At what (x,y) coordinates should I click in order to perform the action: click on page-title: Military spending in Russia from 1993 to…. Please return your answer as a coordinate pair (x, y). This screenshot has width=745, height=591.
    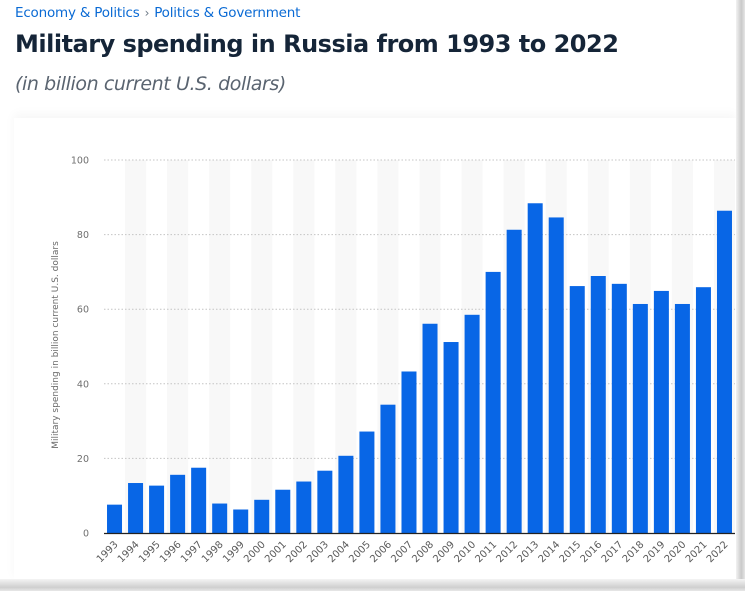
    Looking at the image, I should click on (317, 44).